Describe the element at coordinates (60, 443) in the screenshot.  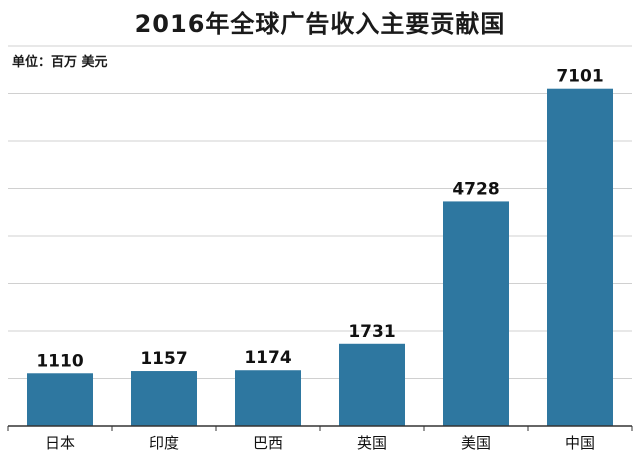
I see `x-tick-label-1: 日本` at that location.